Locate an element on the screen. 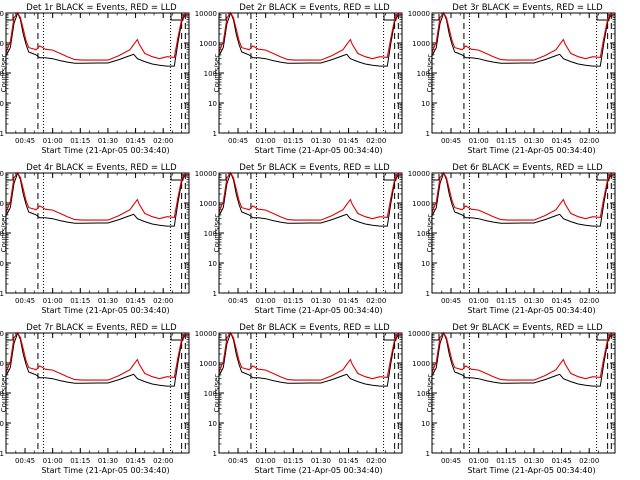 The width and height of the screenshot is (640, 480). panel-title: Det 3r BLACK = Events, RED = LLD is located at coordinates (527, 8).